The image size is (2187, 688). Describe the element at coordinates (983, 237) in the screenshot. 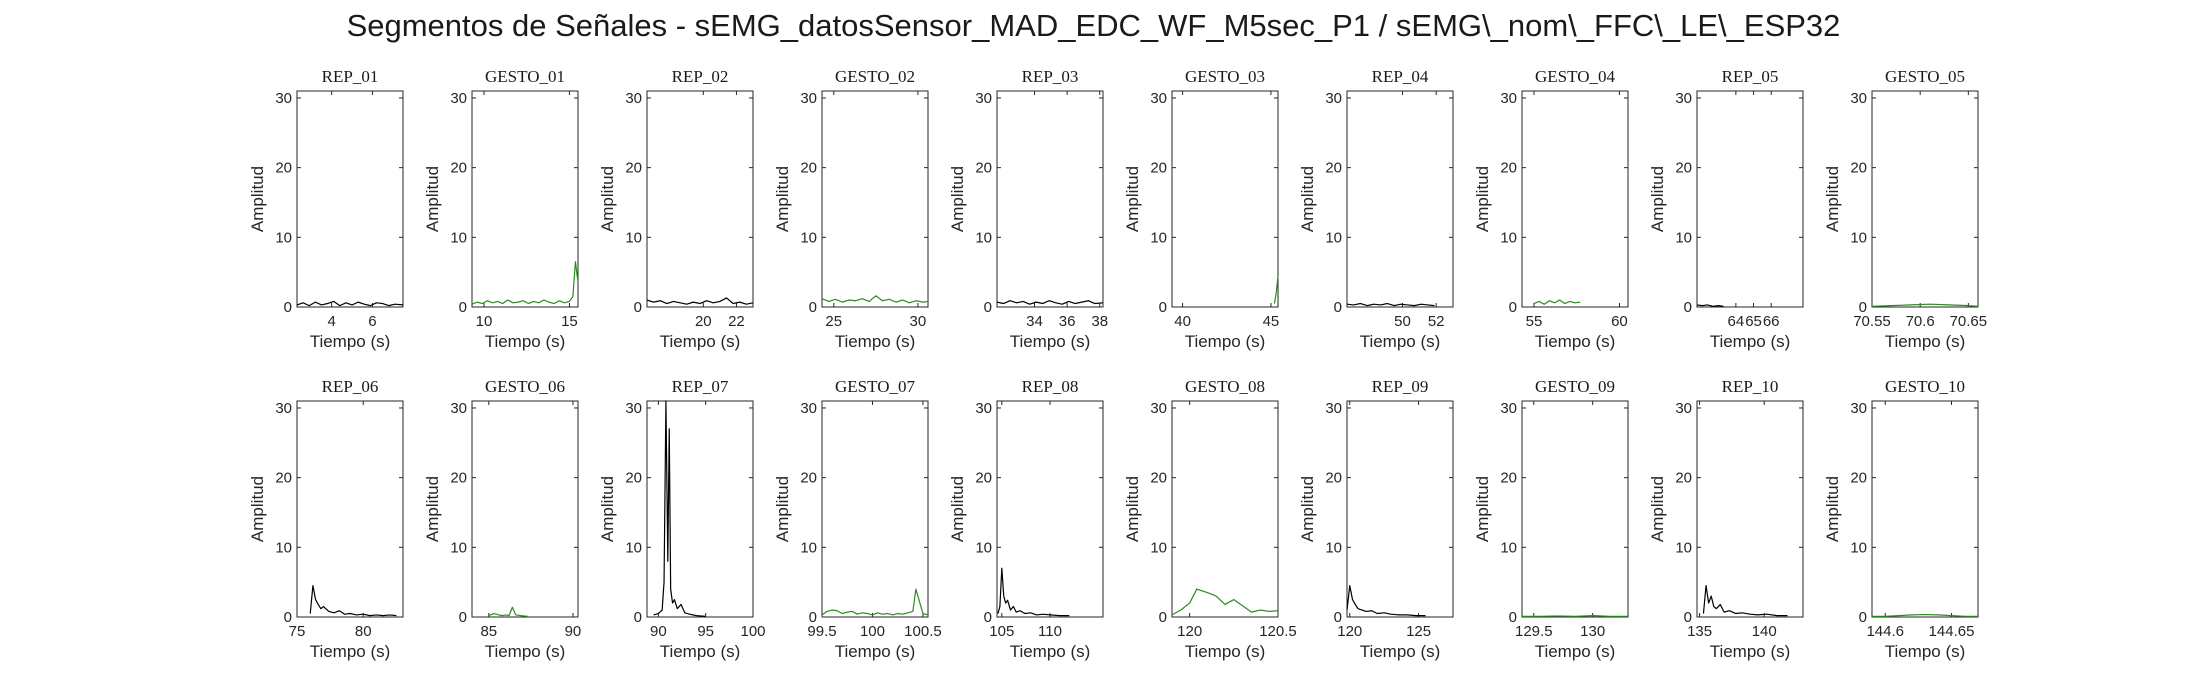

I see `chart-4-ytick-label-1: 10` at that location.